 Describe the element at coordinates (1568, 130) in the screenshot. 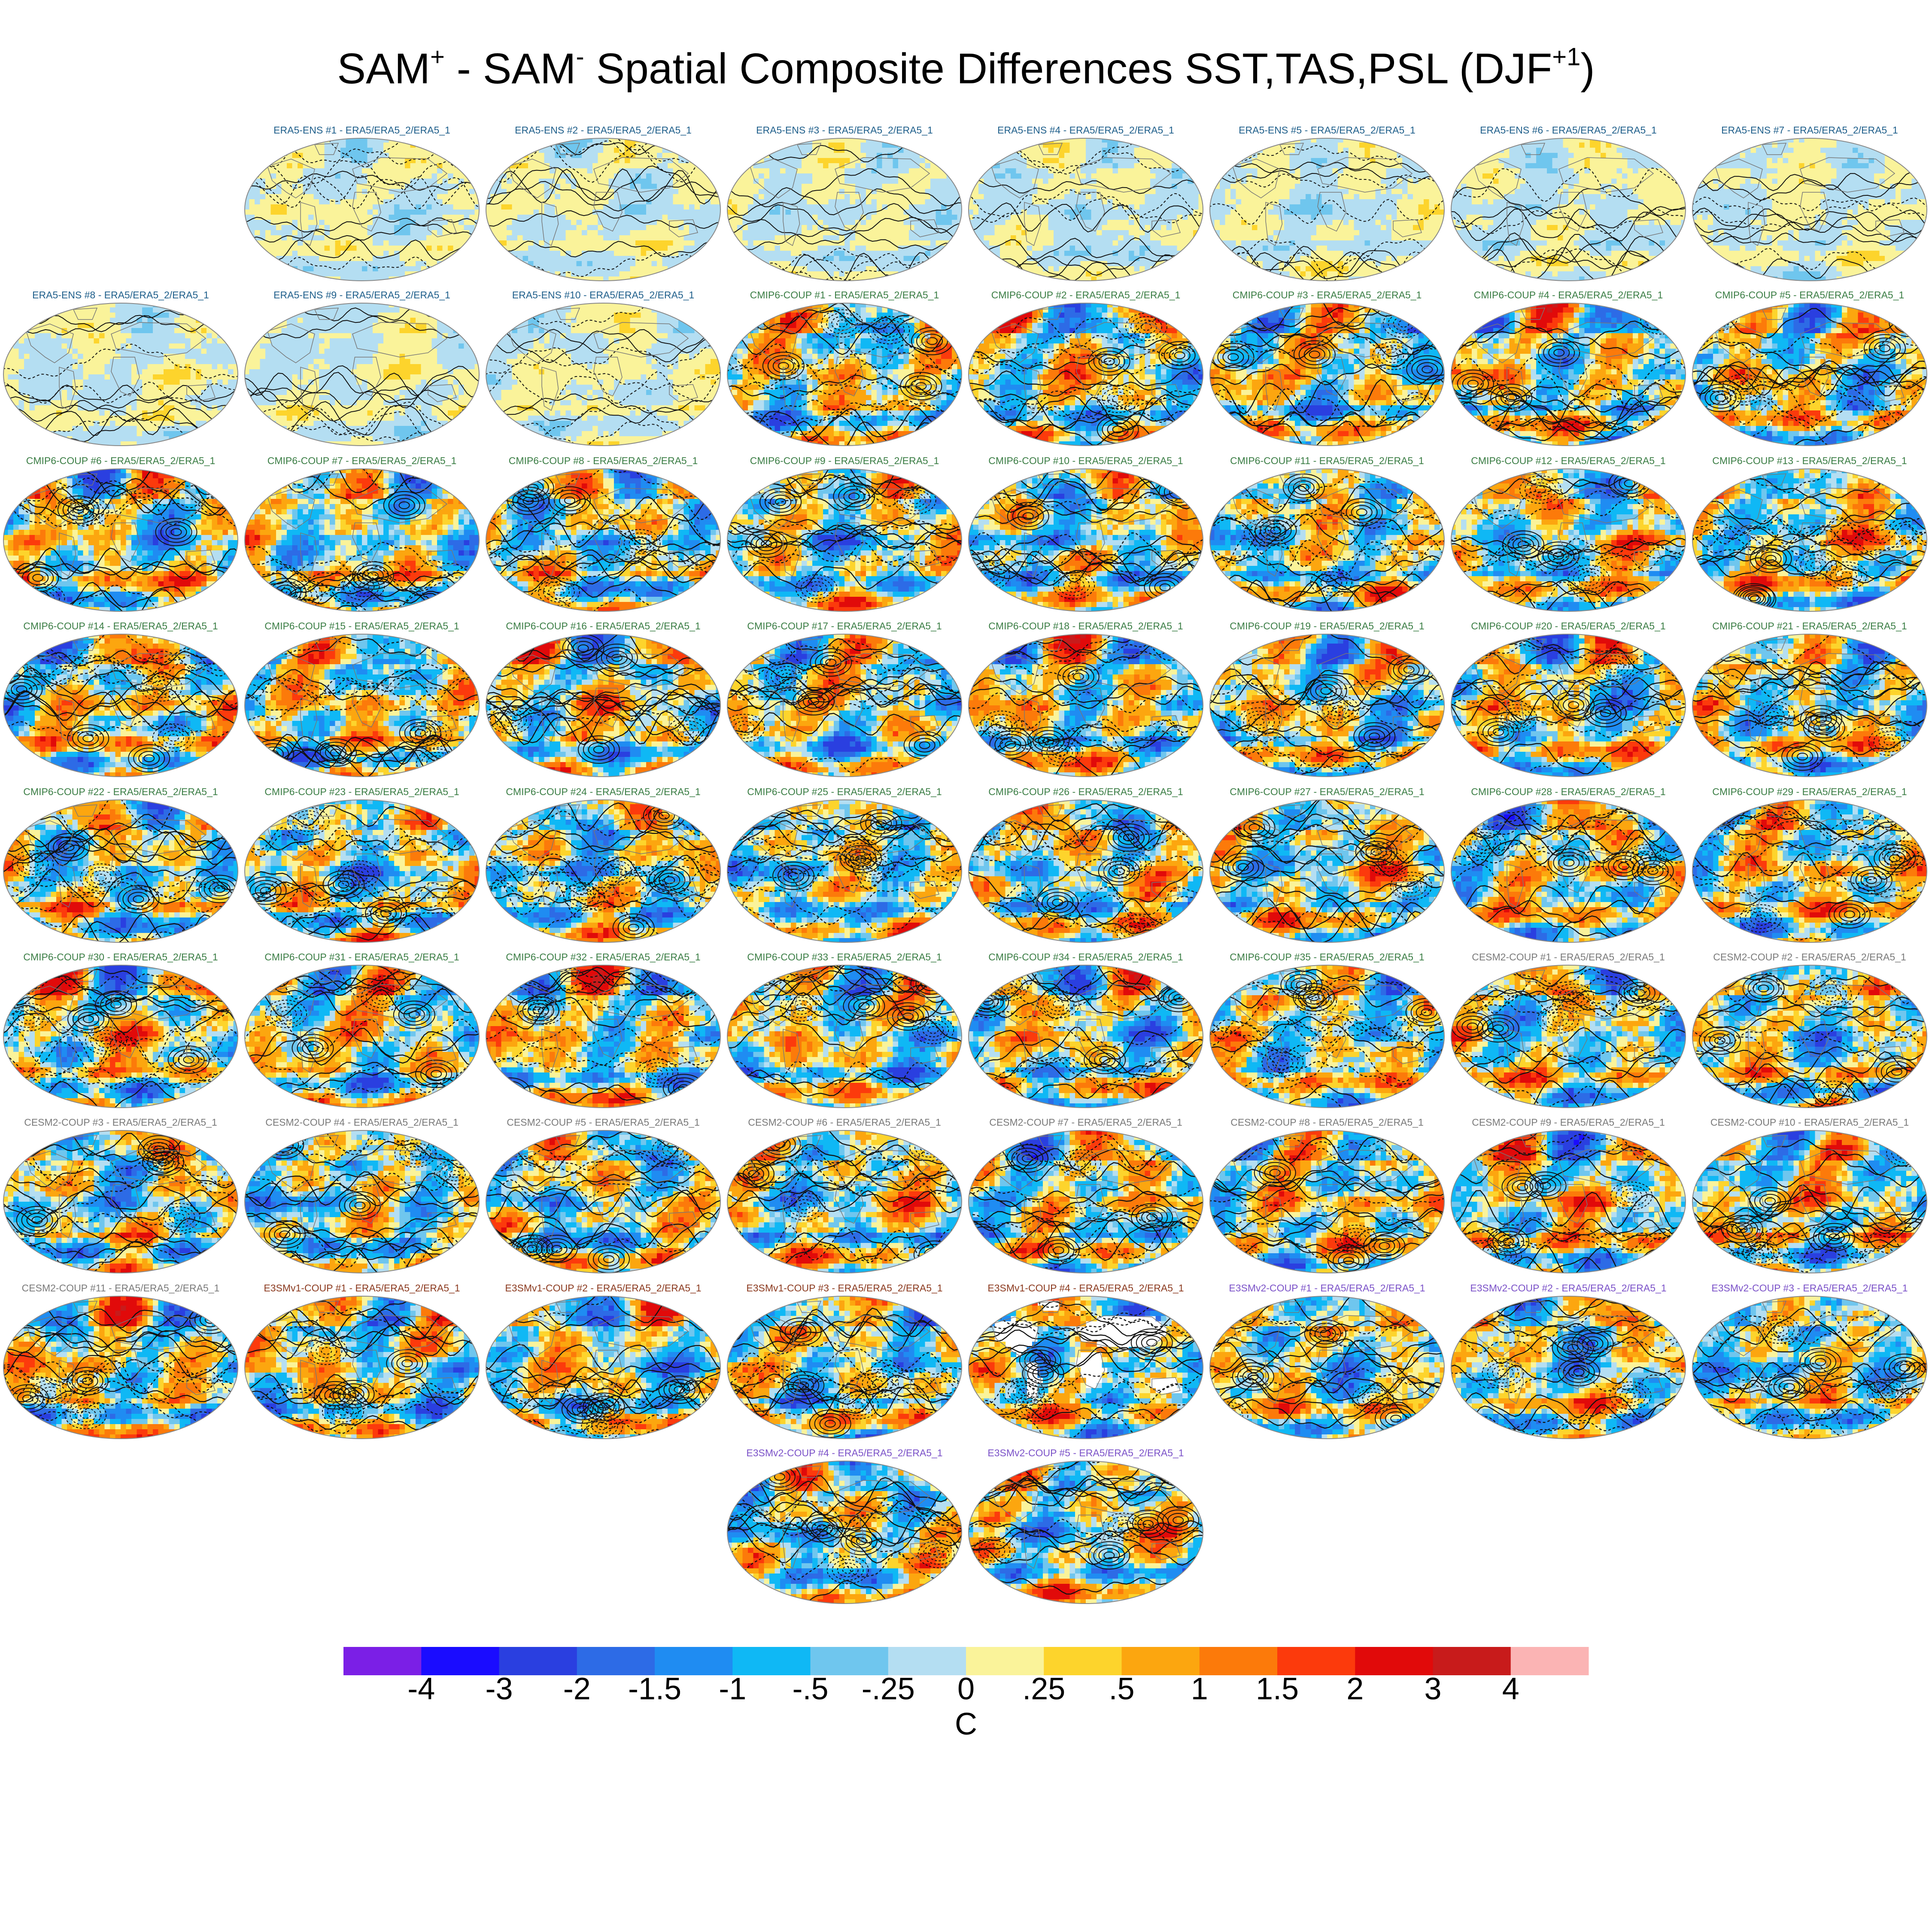

I see `panel-label: ERA5-ENS #6 - ERA5/ERA5_2/ERA5_1` at that location.